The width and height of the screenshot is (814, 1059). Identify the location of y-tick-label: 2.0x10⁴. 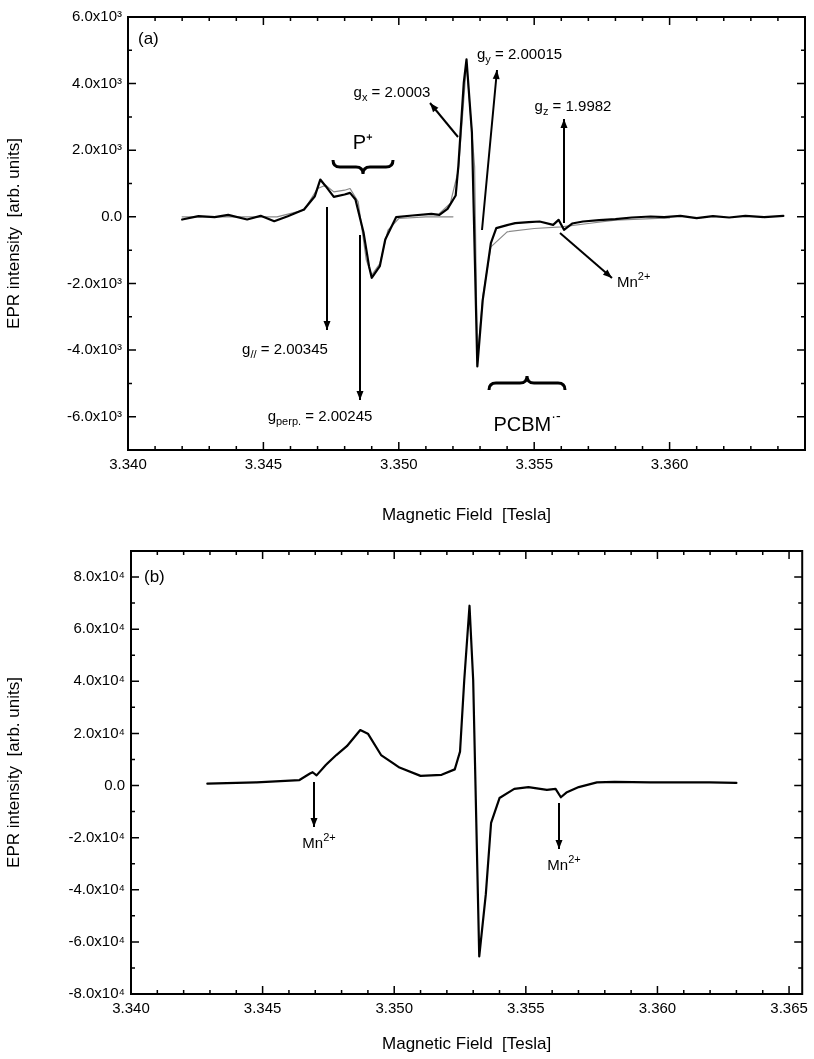
(99, 732).